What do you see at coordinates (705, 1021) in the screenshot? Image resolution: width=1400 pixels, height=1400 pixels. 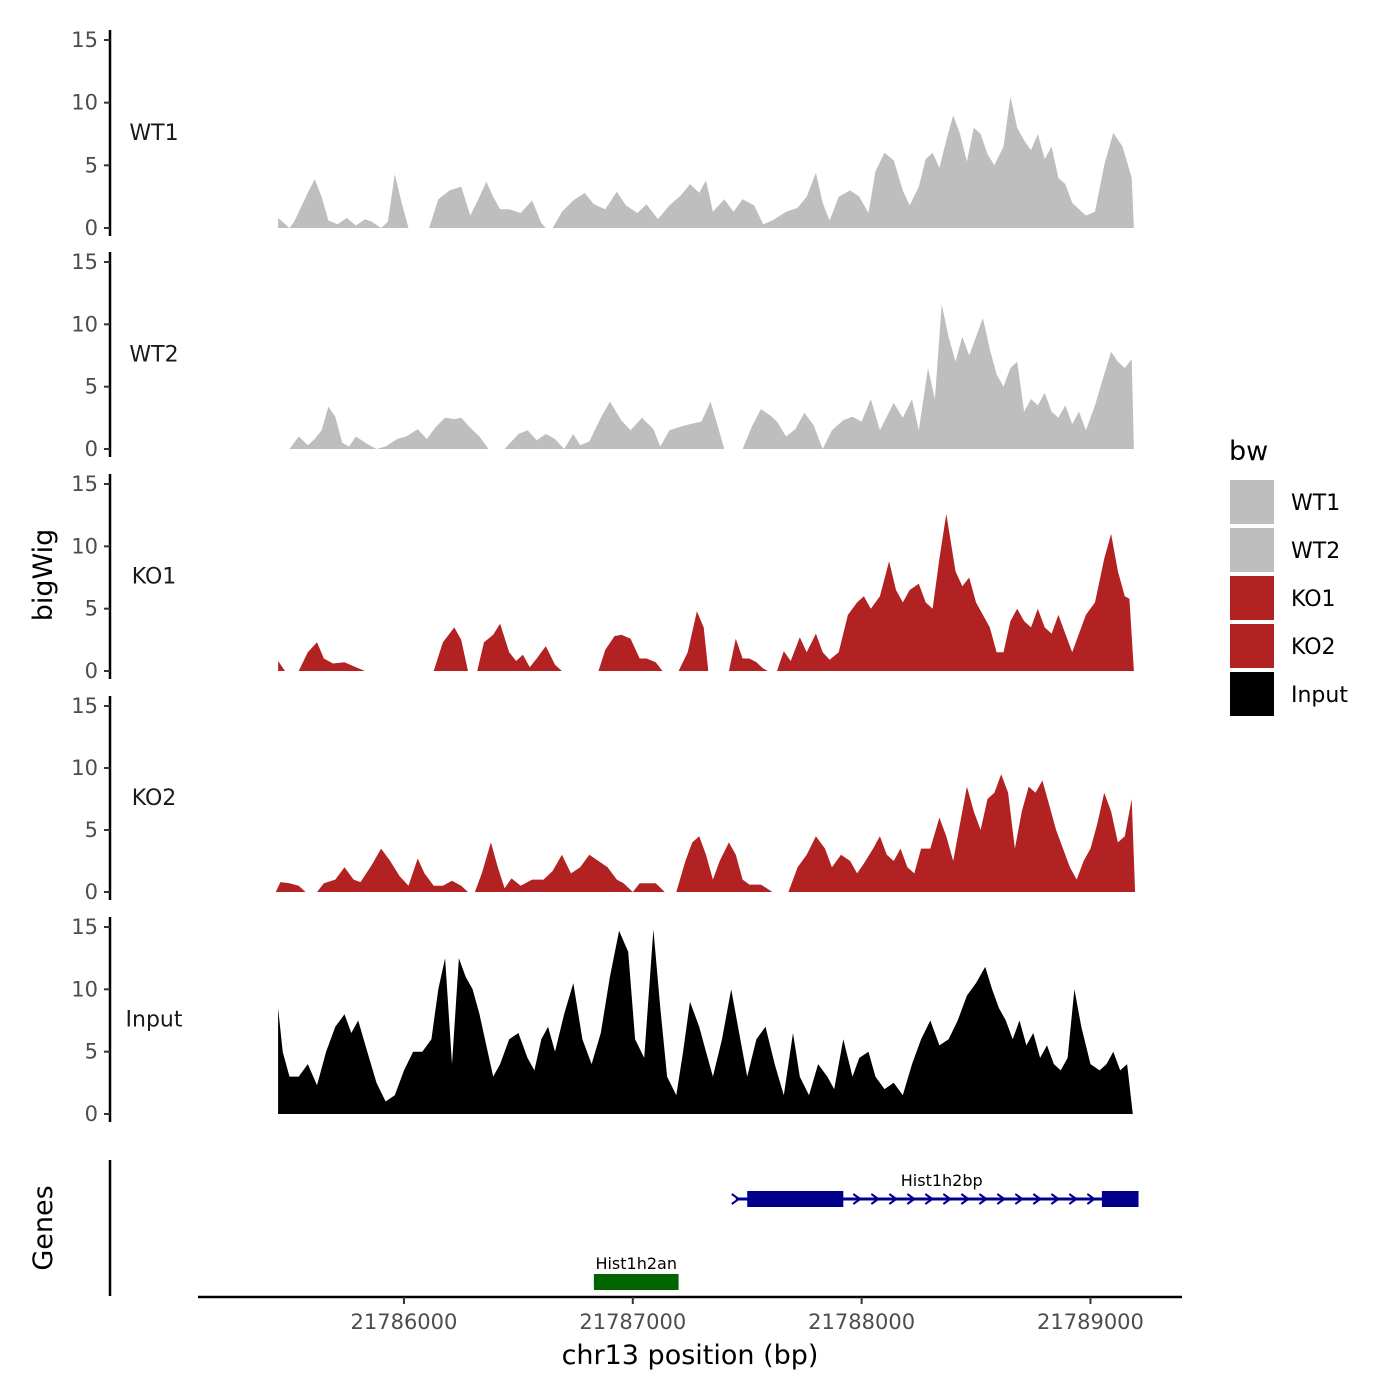 I see `area-input` at bounding box center [705, 1021].